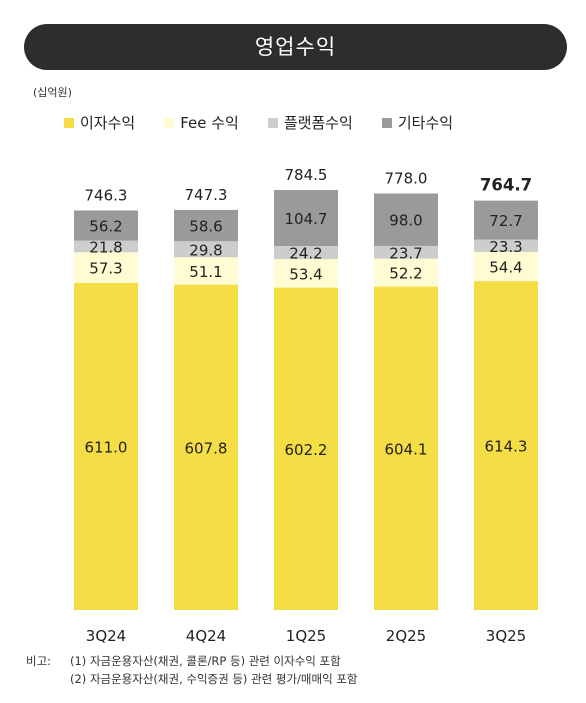 Image resolution: width=586 pixels, height=703 pixels. I want to click on data-label-platform: 23.3, so click(505, 247).